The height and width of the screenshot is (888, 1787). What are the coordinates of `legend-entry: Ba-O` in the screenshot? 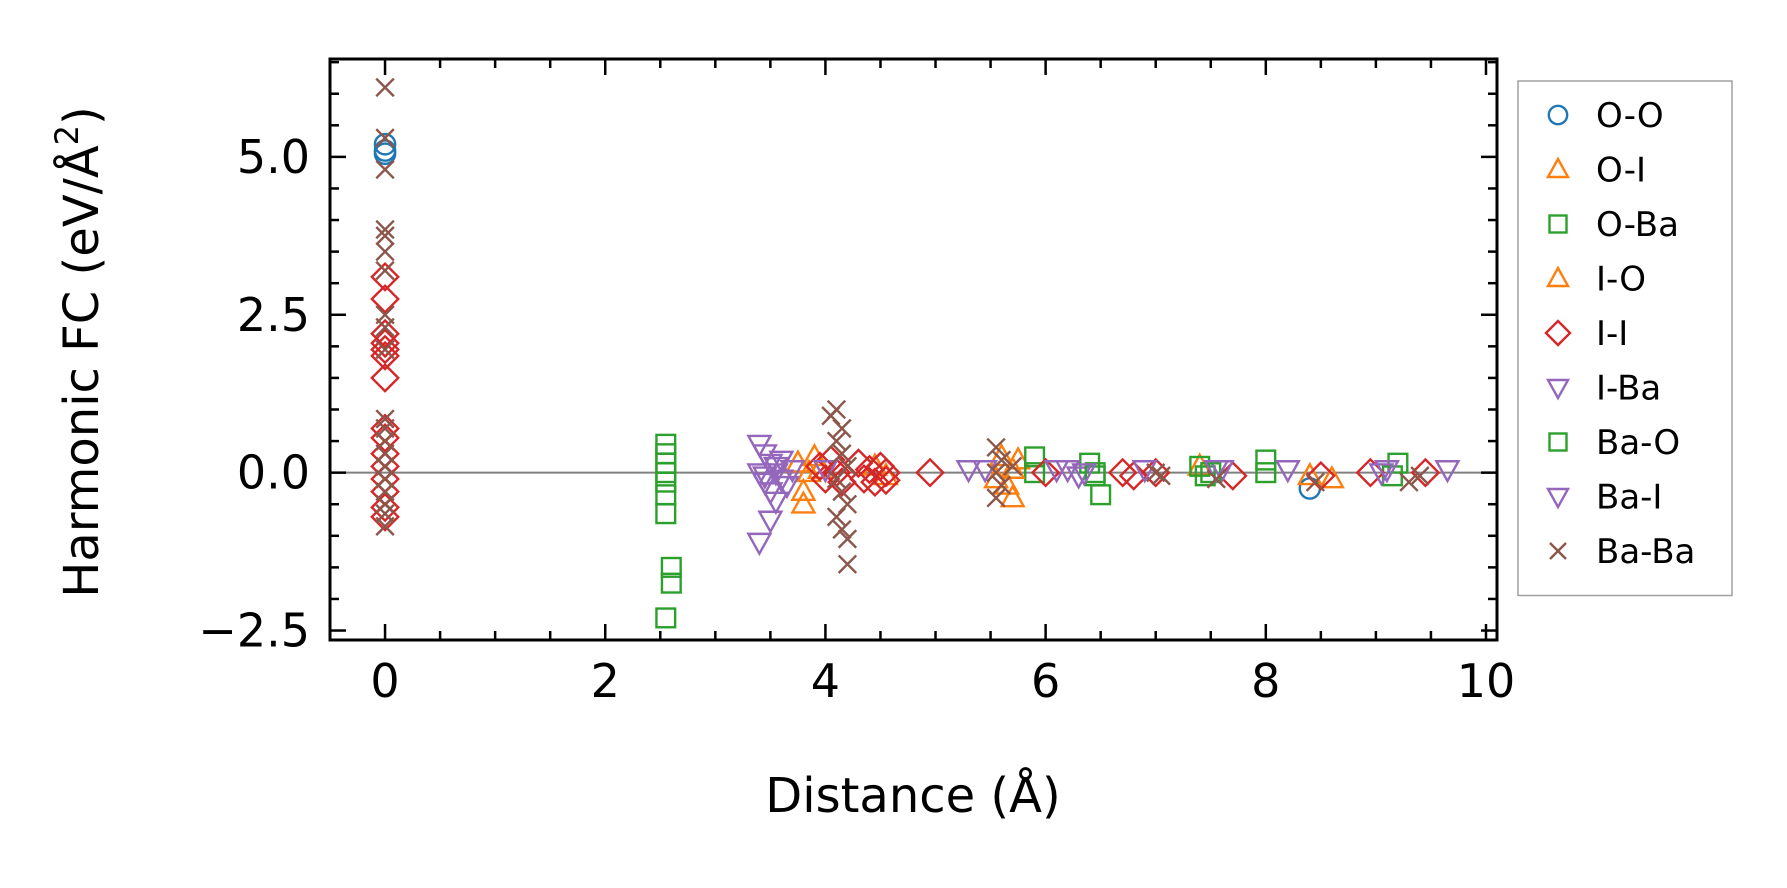 It's located at (1614, 443).